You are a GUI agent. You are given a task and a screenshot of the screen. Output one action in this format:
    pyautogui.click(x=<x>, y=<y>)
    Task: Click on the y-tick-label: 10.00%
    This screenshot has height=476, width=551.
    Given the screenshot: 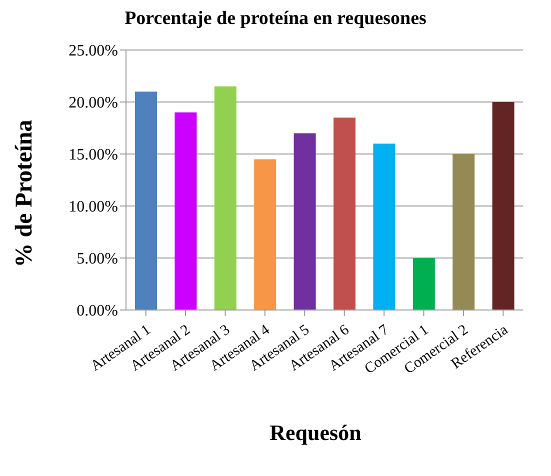 What is the action you would take?
    pyautogui.click(x=93, y=207)
    